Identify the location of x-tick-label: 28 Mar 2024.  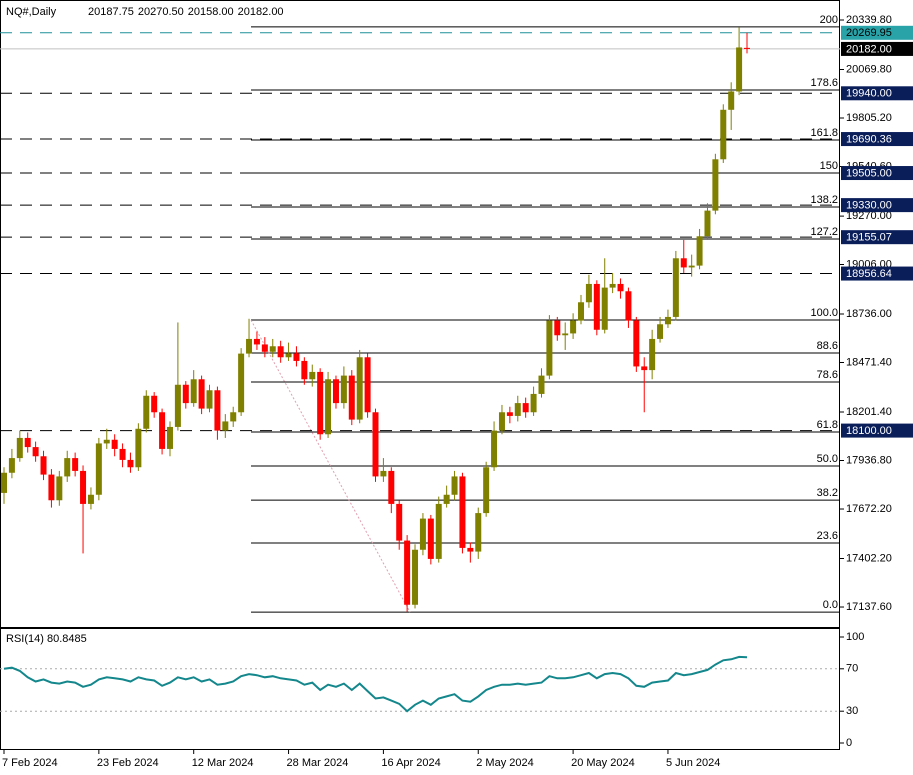
(318, 763).